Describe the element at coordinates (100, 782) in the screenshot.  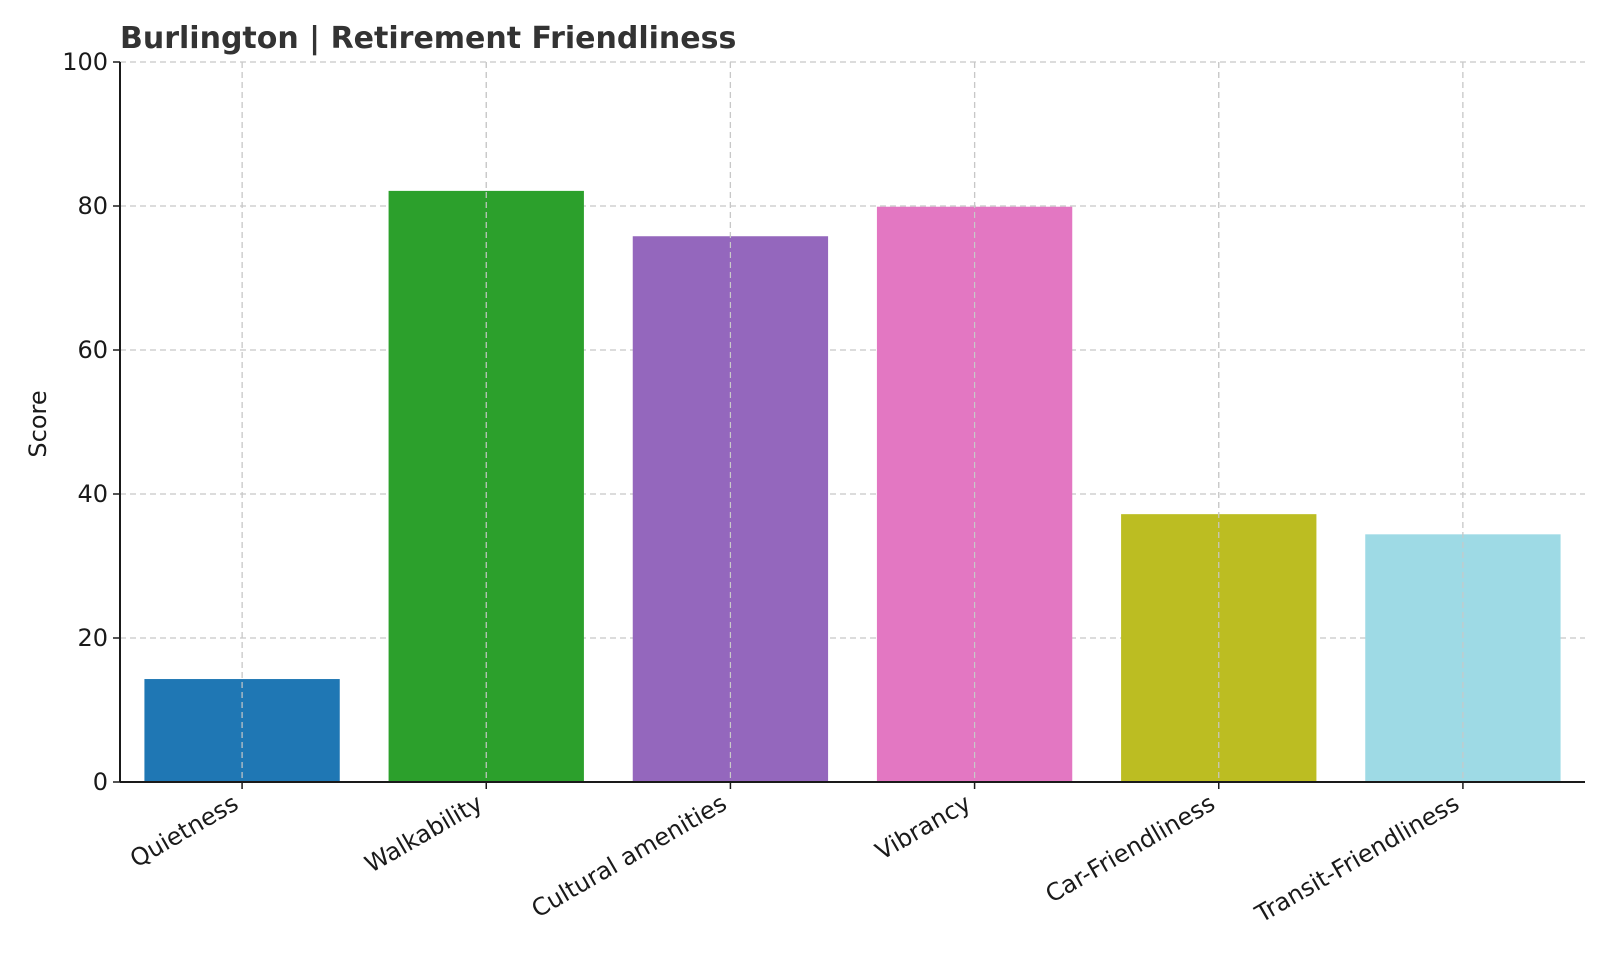
I see `y-tick-label: 0` at that location.